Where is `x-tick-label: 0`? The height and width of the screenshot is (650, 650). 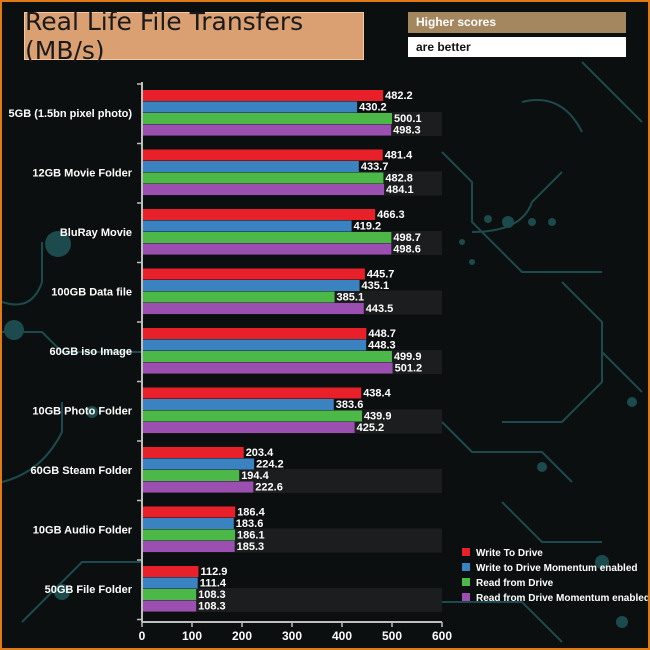
x-tick-label: 0 is located at coordinates (142, 636).